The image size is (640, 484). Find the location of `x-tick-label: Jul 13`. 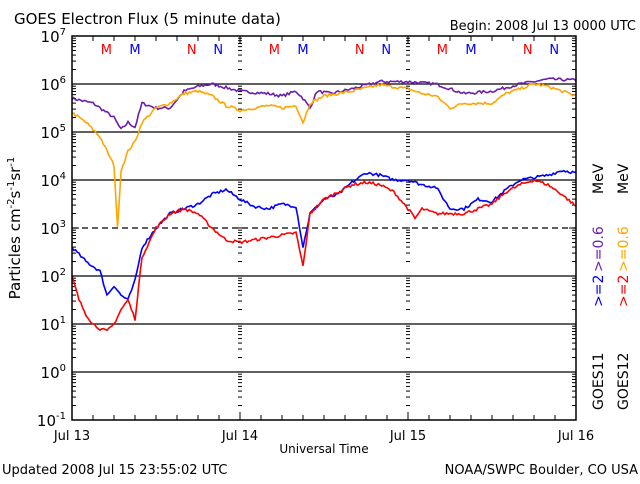

x-tick-label: Jul 13 is located at coordinates (71, 436).